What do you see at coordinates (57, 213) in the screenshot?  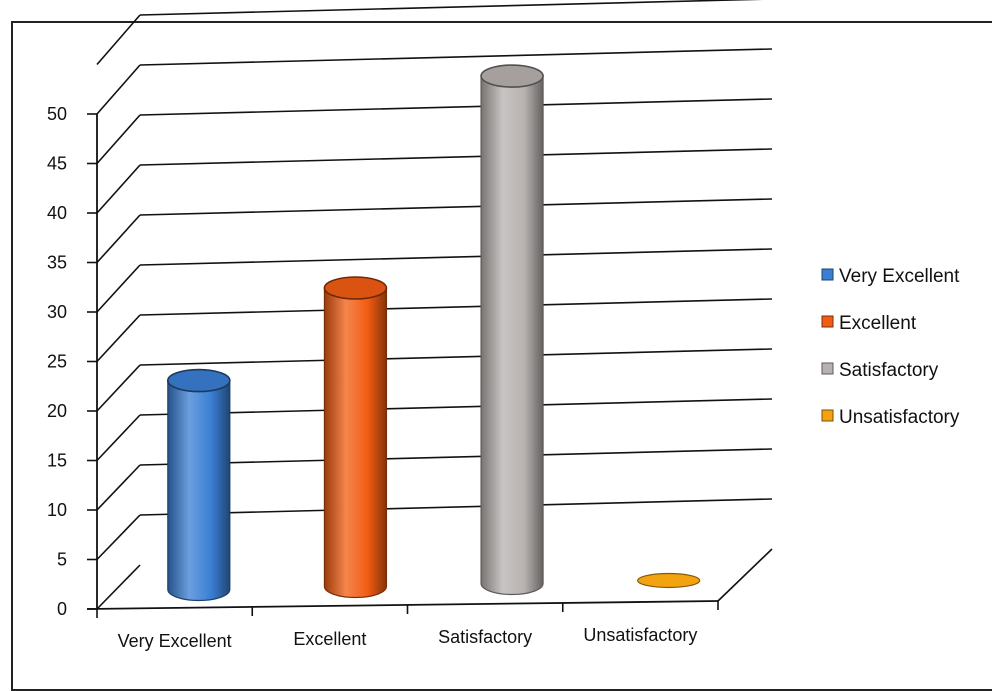 I see `y-tick-label: 40` at bounding box center [57, 213].